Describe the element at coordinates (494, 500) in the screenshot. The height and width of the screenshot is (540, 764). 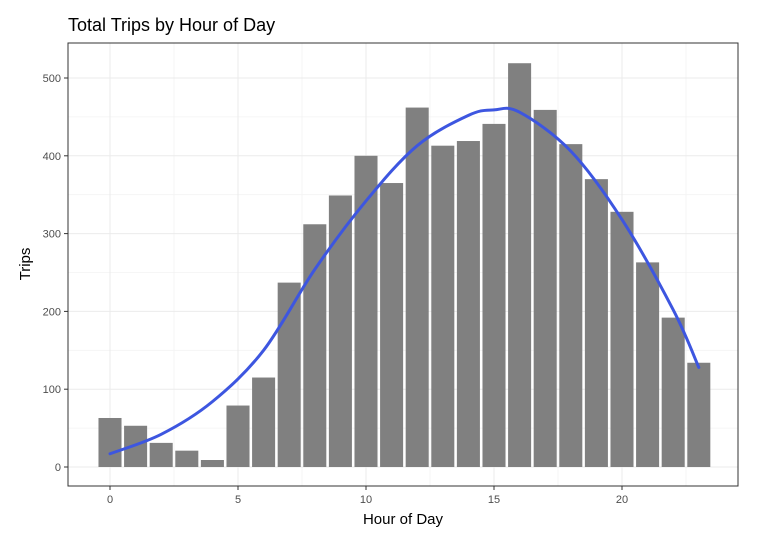
I see `x-tick-label: 15` at that location.